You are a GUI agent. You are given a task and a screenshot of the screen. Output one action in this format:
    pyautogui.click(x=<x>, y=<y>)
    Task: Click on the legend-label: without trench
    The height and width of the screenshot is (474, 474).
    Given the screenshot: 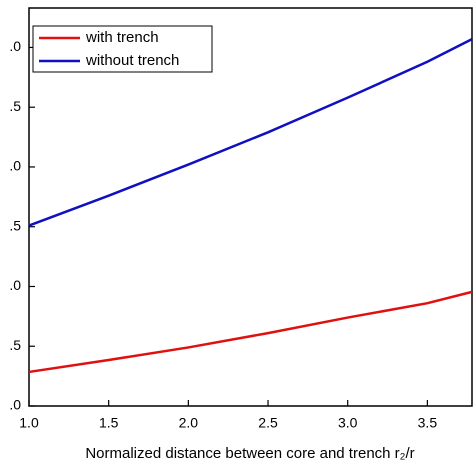 What is the action you would take?
    pyautogui.click(x=132, y=60)
    